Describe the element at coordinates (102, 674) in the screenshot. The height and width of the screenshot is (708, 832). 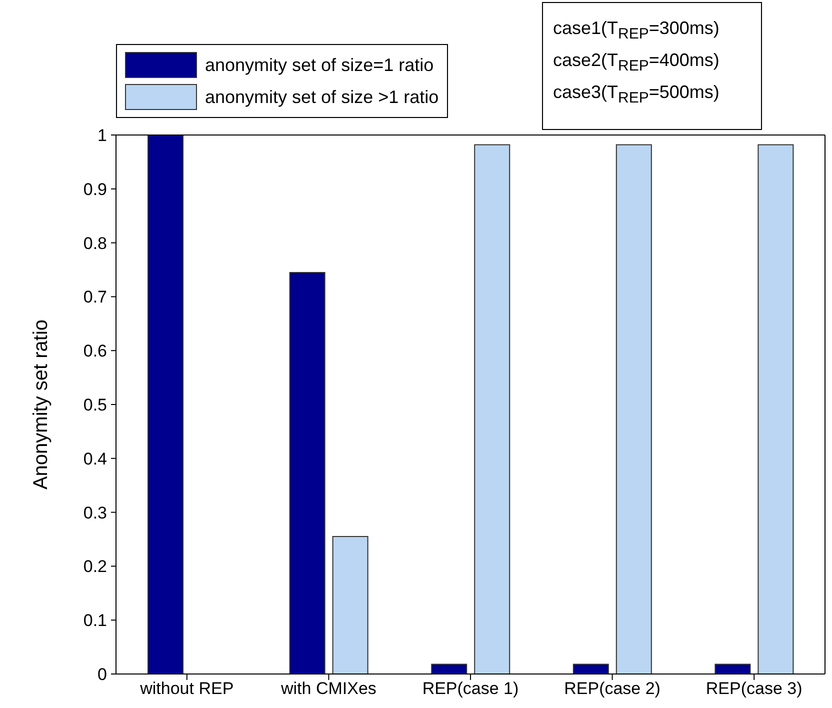
I see `y-tick-label: 0` at that location.